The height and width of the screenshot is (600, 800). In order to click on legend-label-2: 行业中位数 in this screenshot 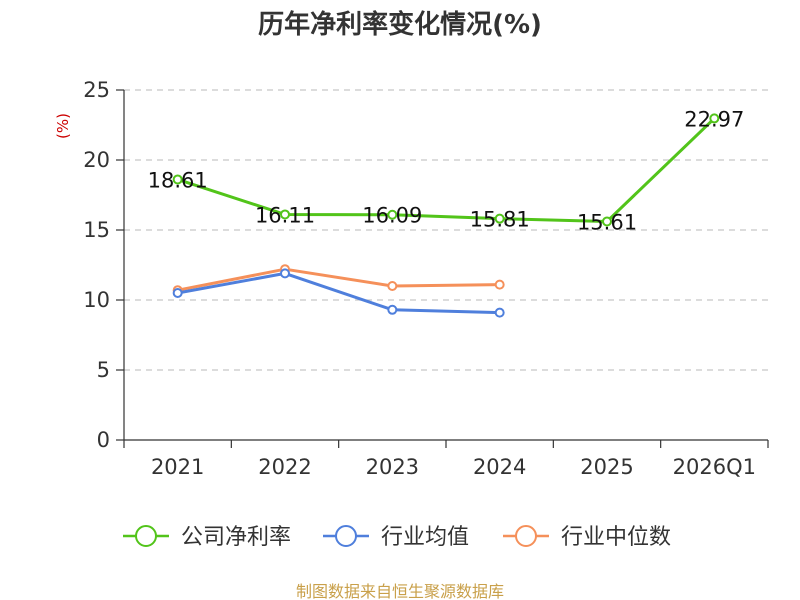, I will do `click(616, 537)`.